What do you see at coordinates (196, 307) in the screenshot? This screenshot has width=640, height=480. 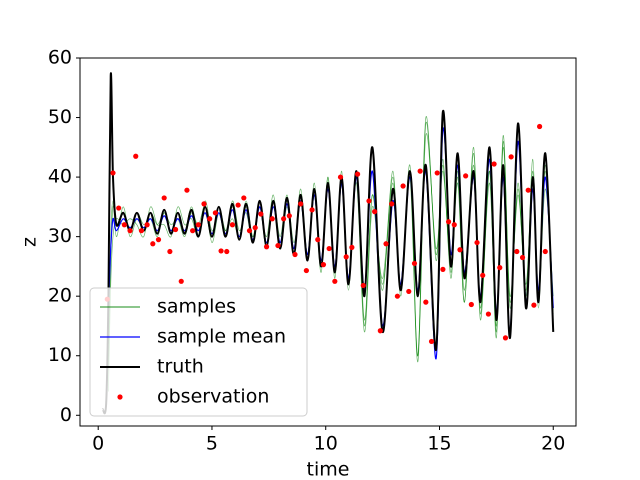 I see `legend-label: samples` at bounding box center [196, 307].